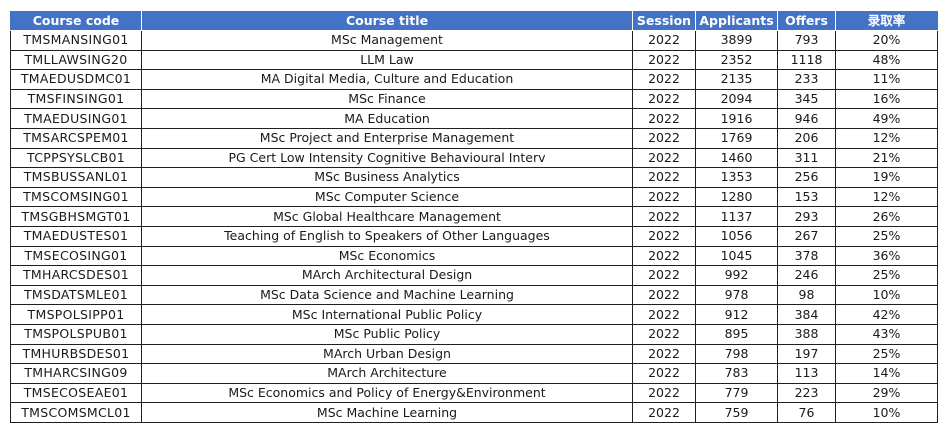  I want to click on cell-offers: 793, so click(806, 40).